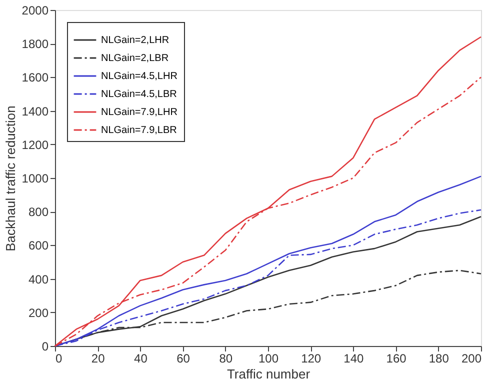 This screenshot has height=385, width=492. What do you see at coordinates (38, 279) in the screenshot?
I see `y-tick-label: 400` at bounding box center [38, 279].